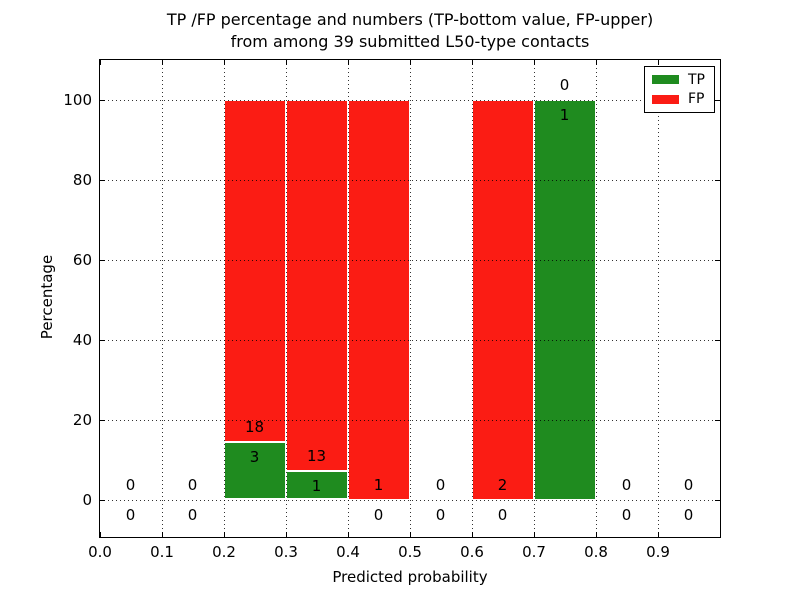 This screenshot has height=600, width=800. What do you see at coordinates (77, 100) in the screenshot?
I see `y-tick-label: 100` at bounding box center [77, 100].